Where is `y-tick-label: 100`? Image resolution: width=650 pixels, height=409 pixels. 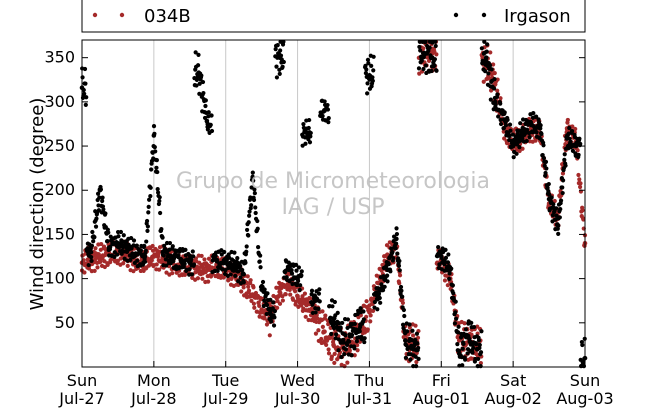 y-tick-label: 100 is located at coordinates (59, 278).